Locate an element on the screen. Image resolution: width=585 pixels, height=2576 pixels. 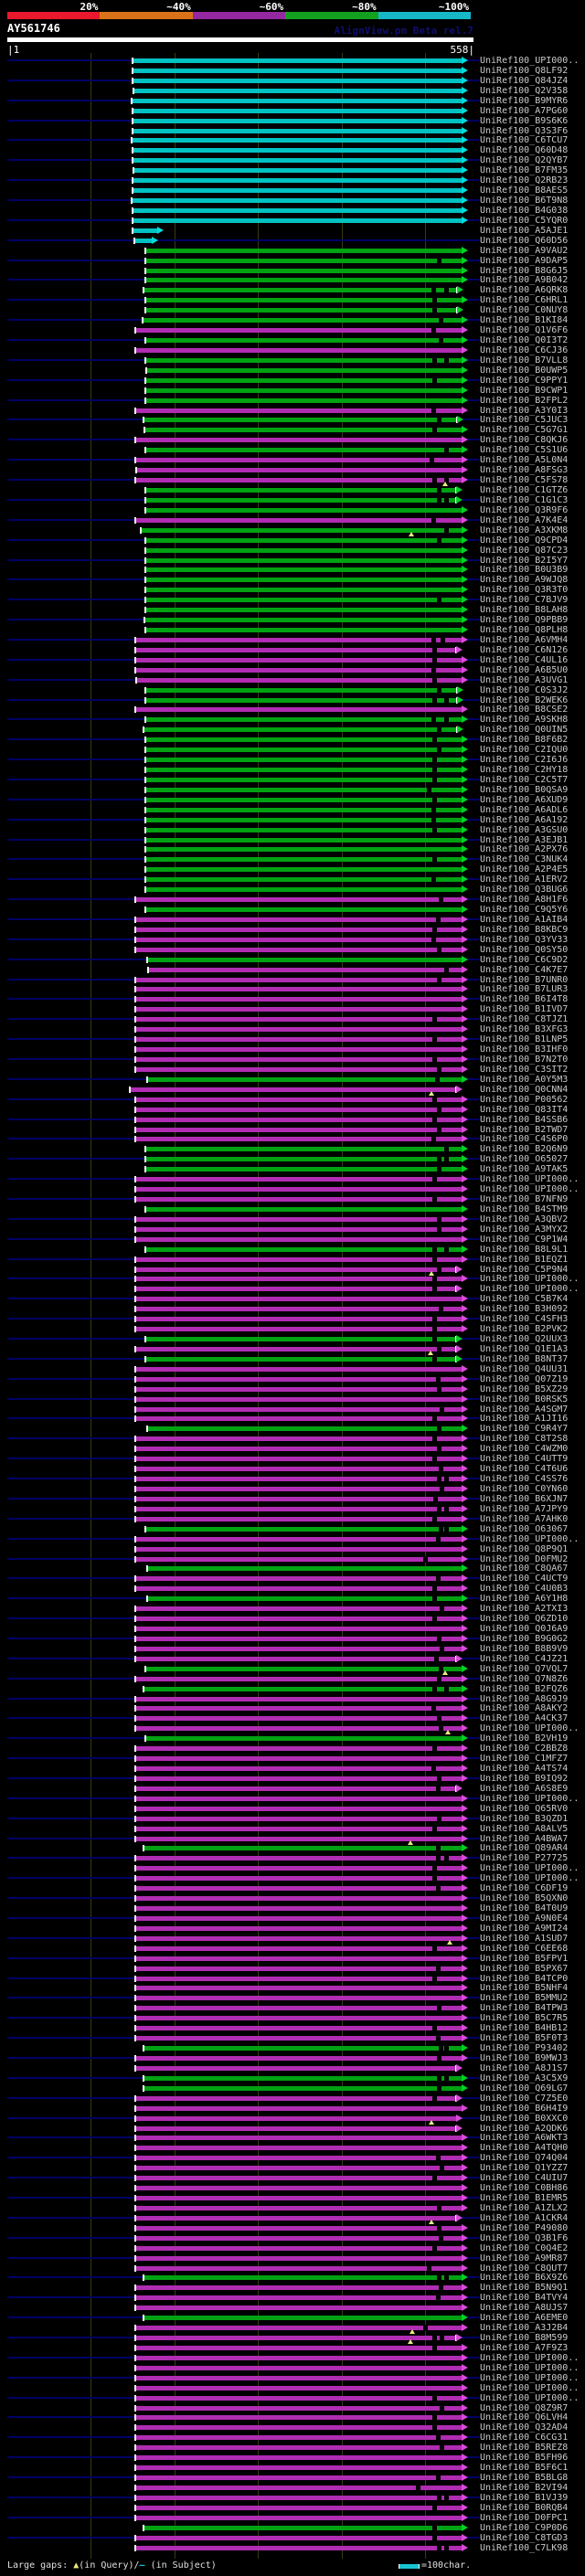
subject-id-label: UniRef100_B5PX67 is located at coordinates (524, 1968).